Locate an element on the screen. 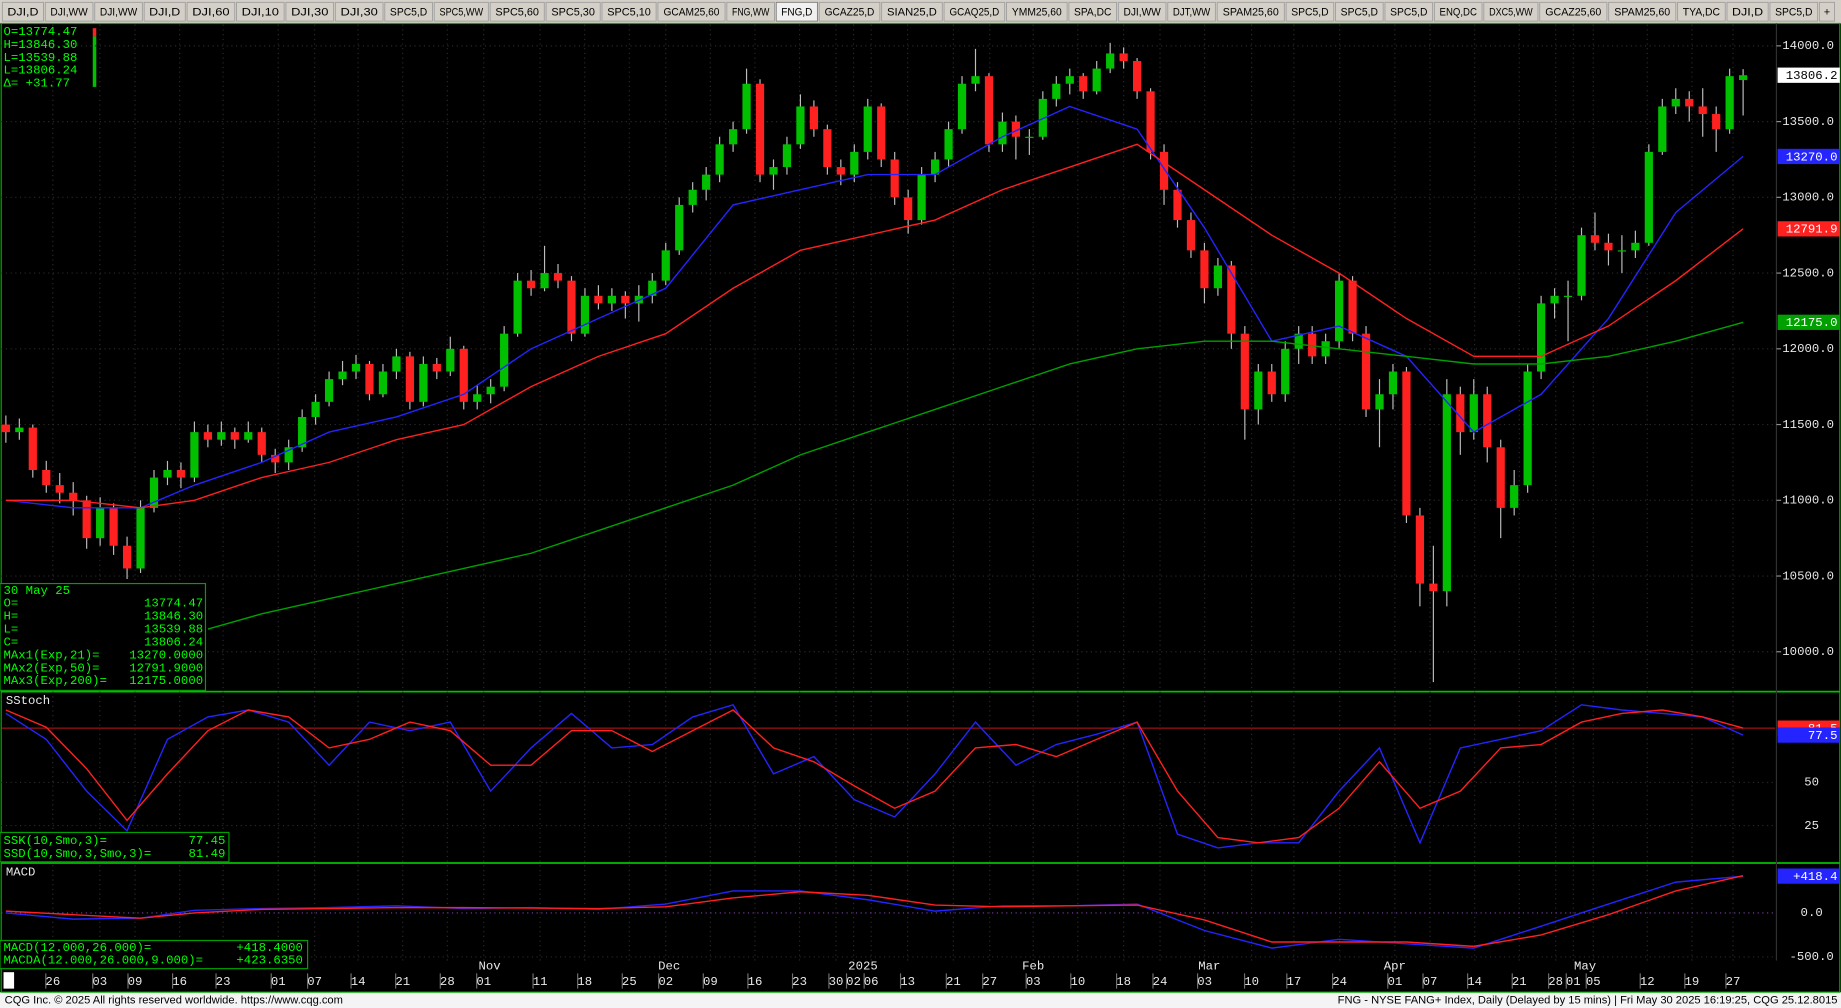 The image size is (1841, 1008). tab-label: SPC5,60 is located at coordinates (517, 12).